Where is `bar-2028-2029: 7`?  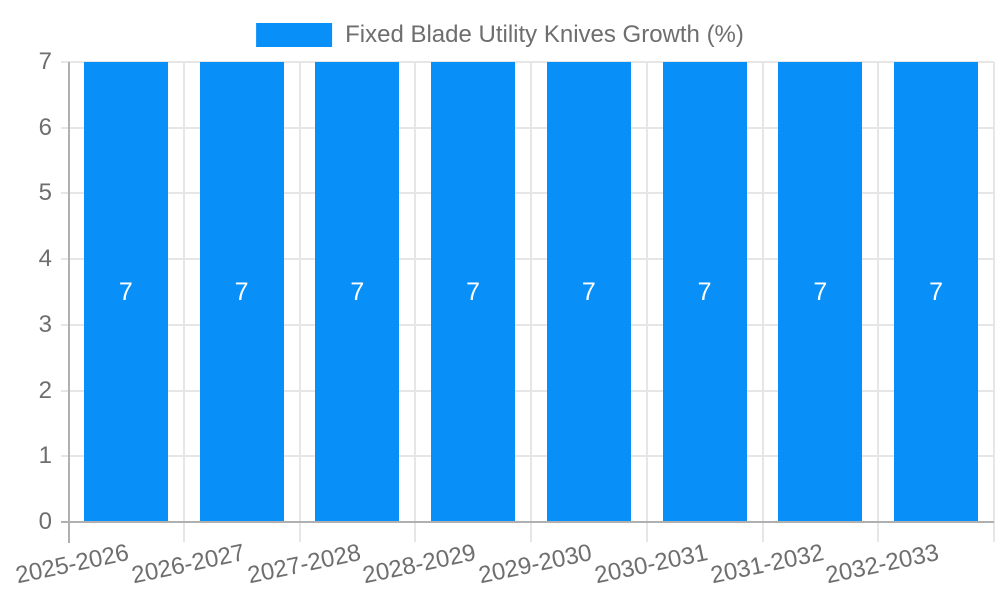 bar-2028-2029: 7 is located at coordinates (473, 292).